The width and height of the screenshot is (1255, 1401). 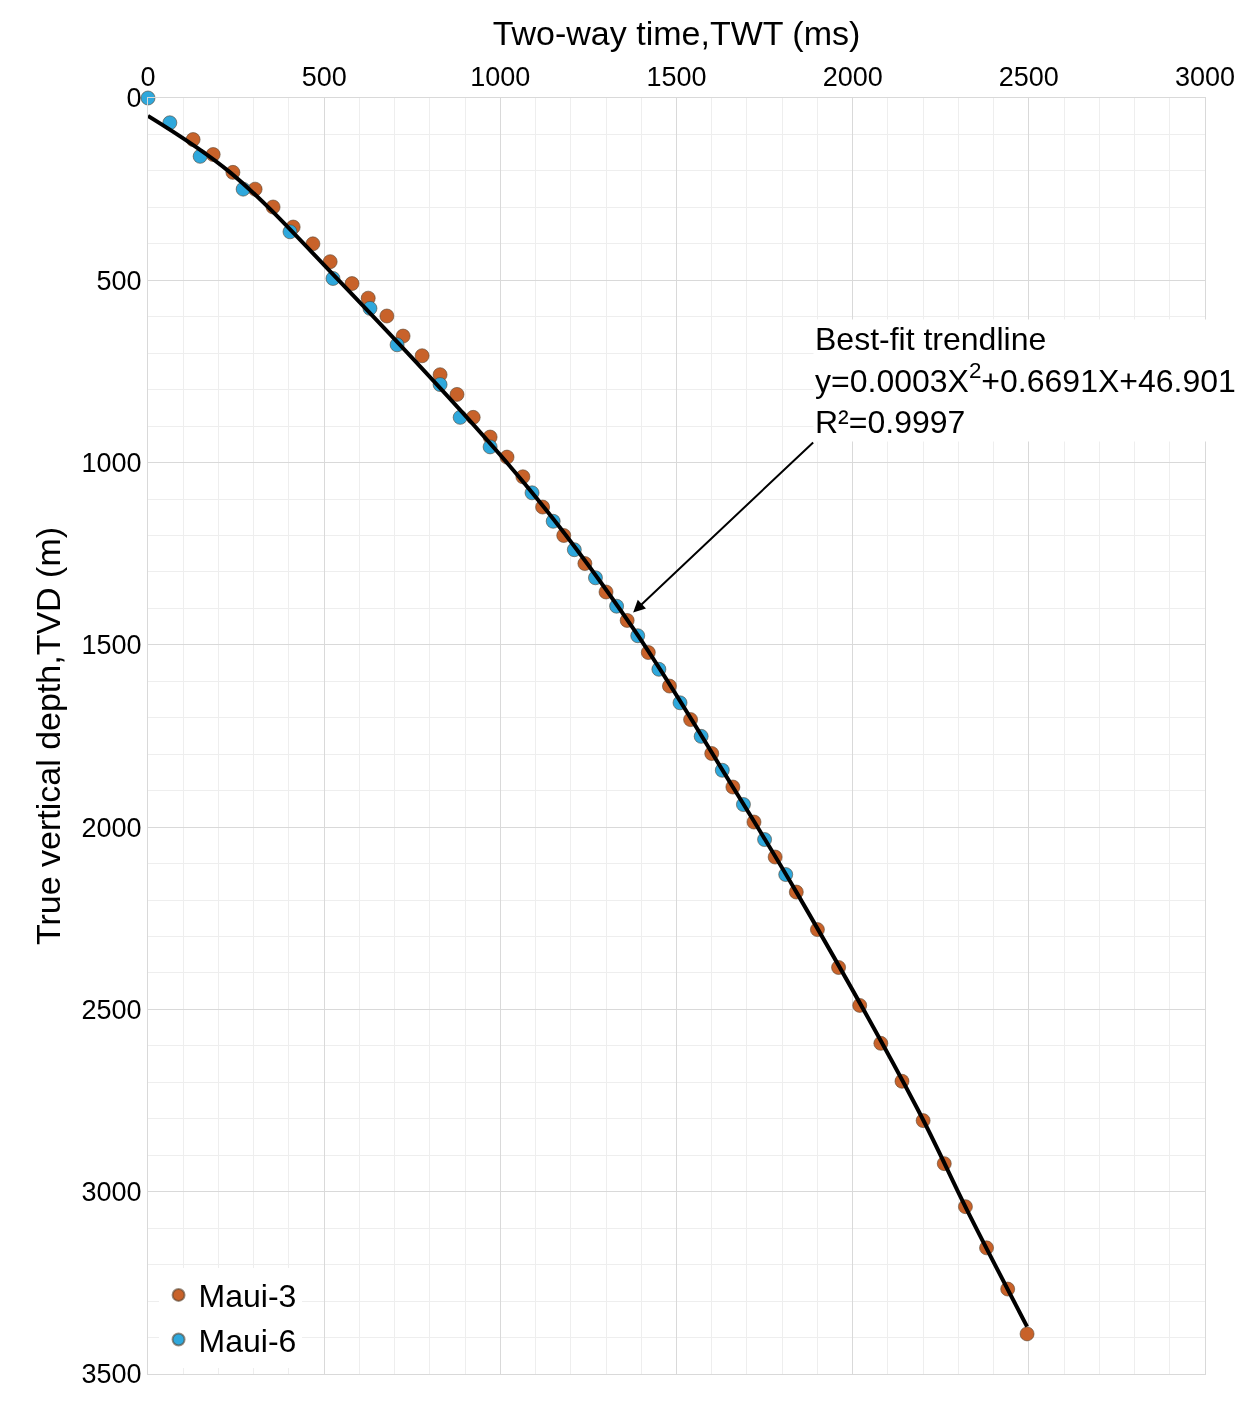 I want to click on x-tick-label: 1000, so click(x=500, y=77).